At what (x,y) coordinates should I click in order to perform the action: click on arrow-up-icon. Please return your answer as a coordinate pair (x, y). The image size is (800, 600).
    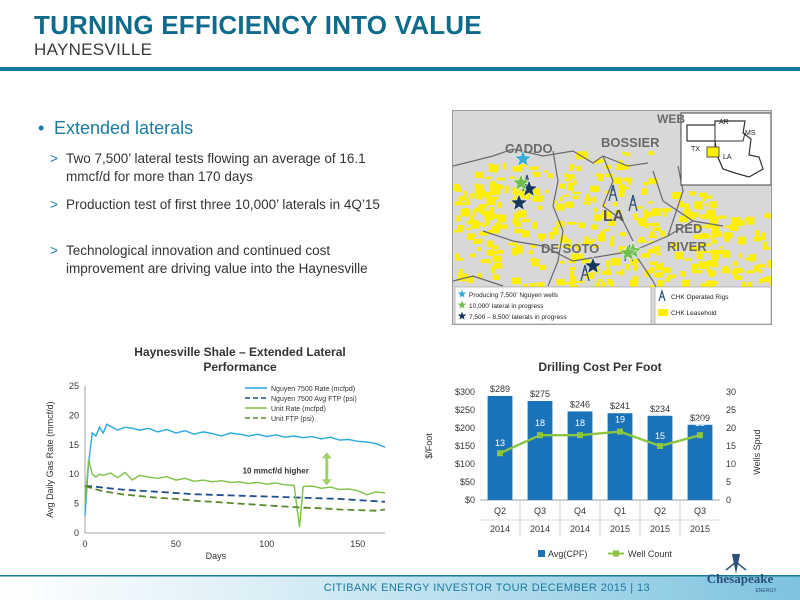
    Looking at the image, I should click on (326, 455).